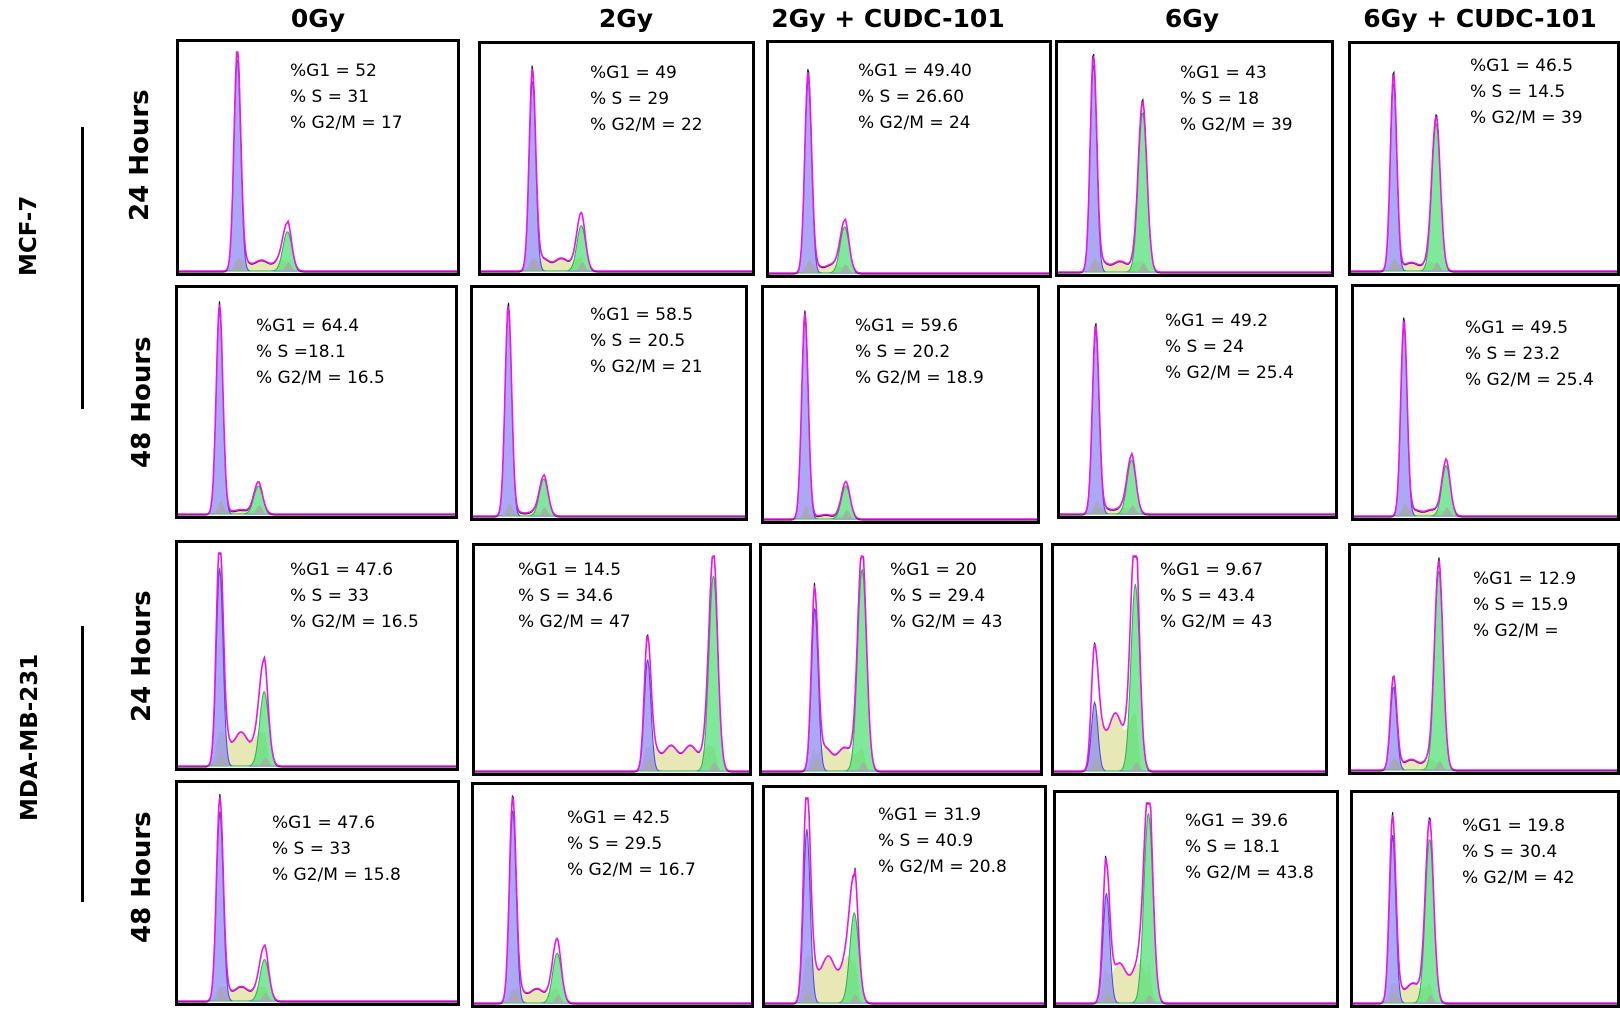  What do you see at coordinates (346, 123) in the screenshot?
I see `g2m-percent-label: % G2/M = 17` at bounding box center [346, 123].